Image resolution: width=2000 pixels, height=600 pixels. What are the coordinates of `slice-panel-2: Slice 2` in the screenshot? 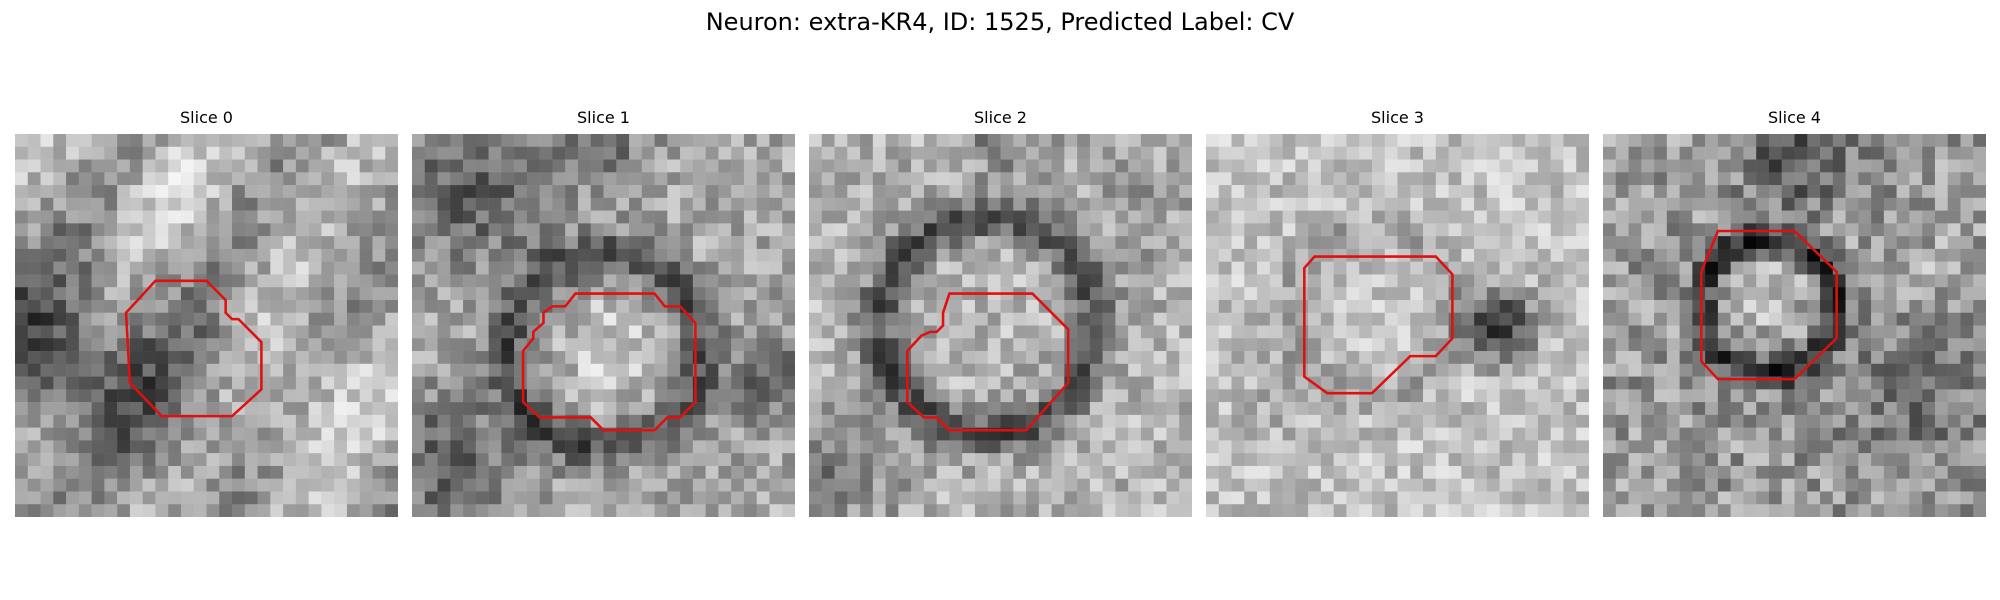 It's located at (1000, 313).